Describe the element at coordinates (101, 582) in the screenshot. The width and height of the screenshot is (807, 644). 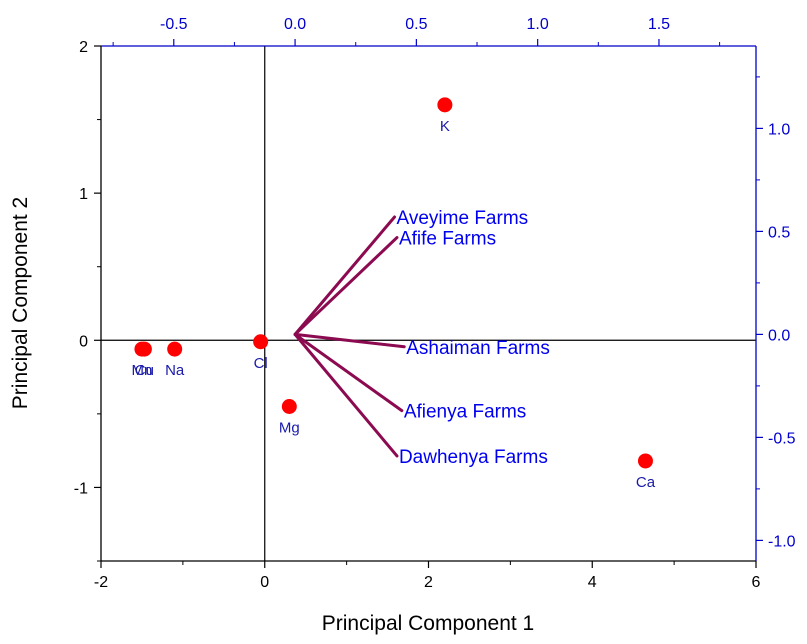
I see `x-tick-label: -2` at that location.